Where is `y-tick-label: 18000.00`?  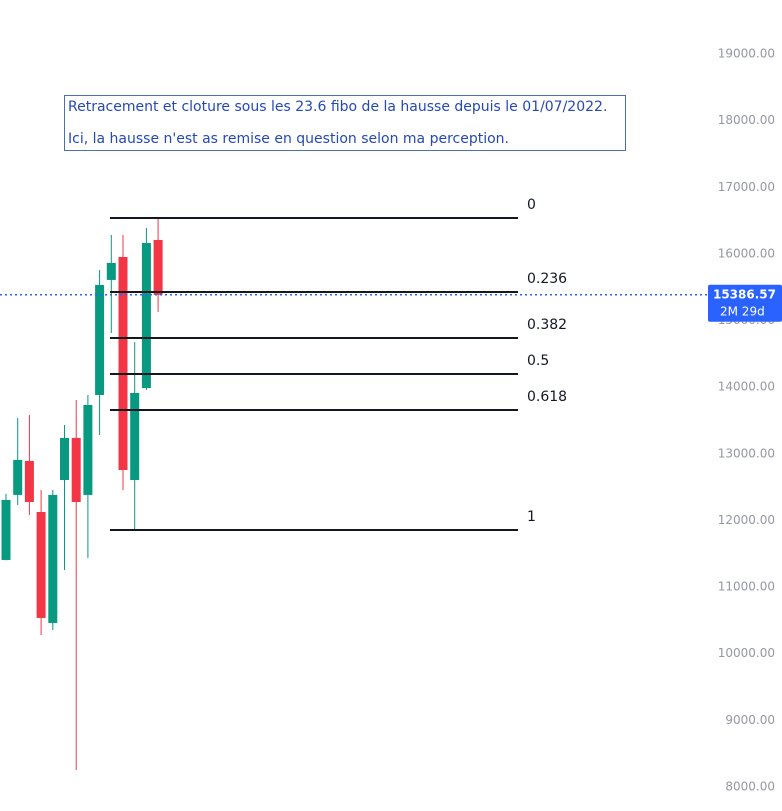 y-tick-label: 18000.00 is located at coordinates (746, 120).